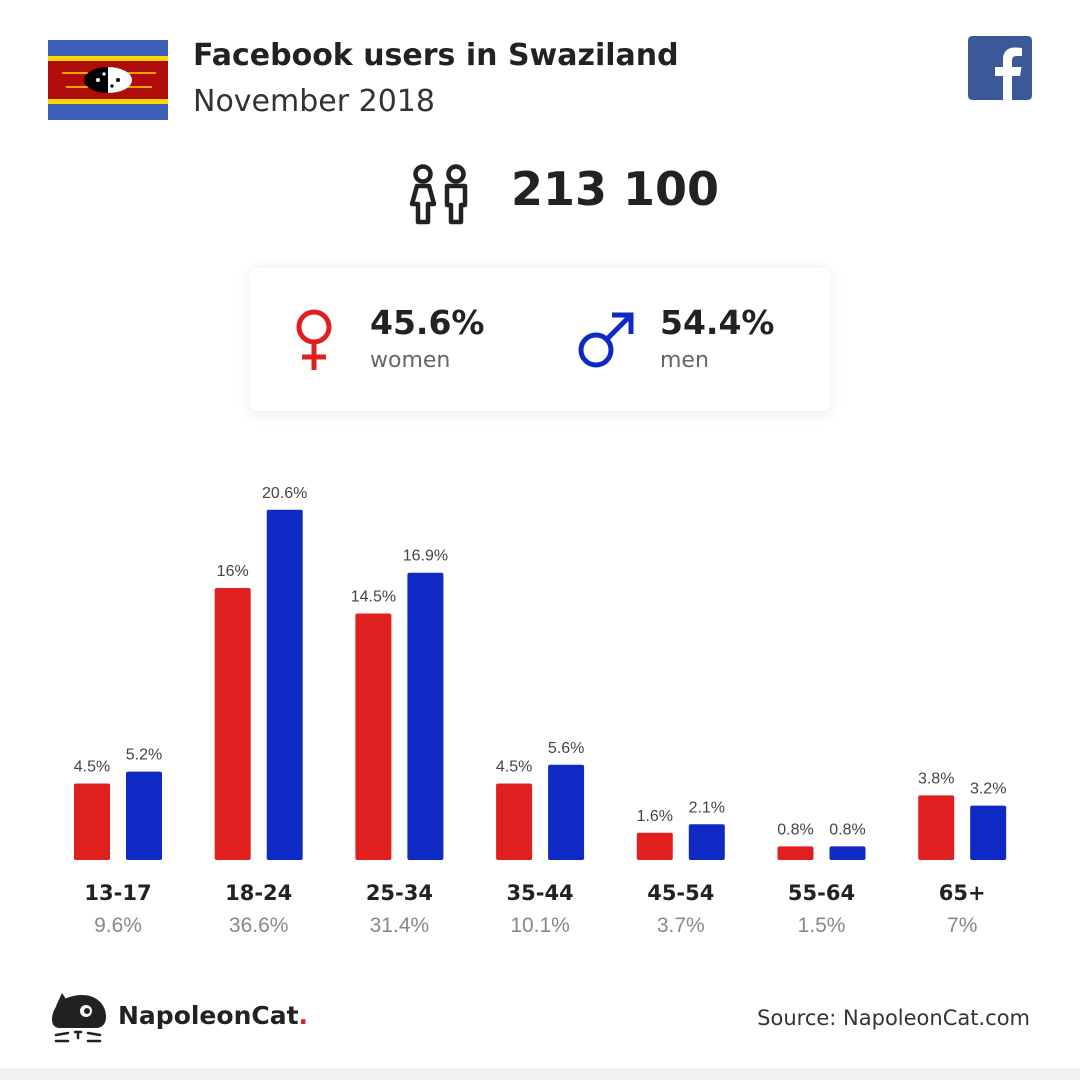 The image size is (1080, 1080). What do you see at coordinates (258, 893) in the screenshot?
I see `age-group-label: 18-24` at bounding box center [258, 893].